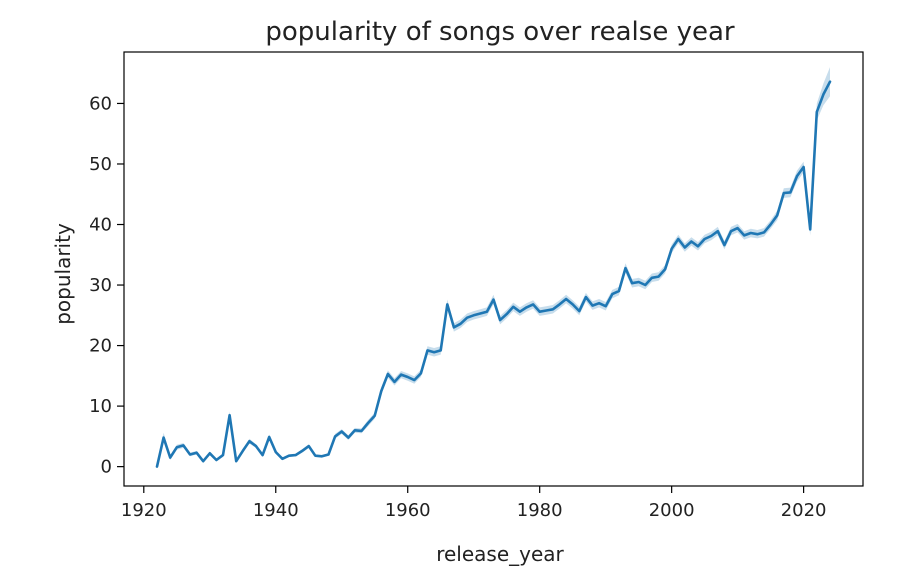 The height and width of the screenshot is (587, 912). Describe the element at coordinates (276, 510) in the screenshot. I see `x-tick-label: 1940` at that location.